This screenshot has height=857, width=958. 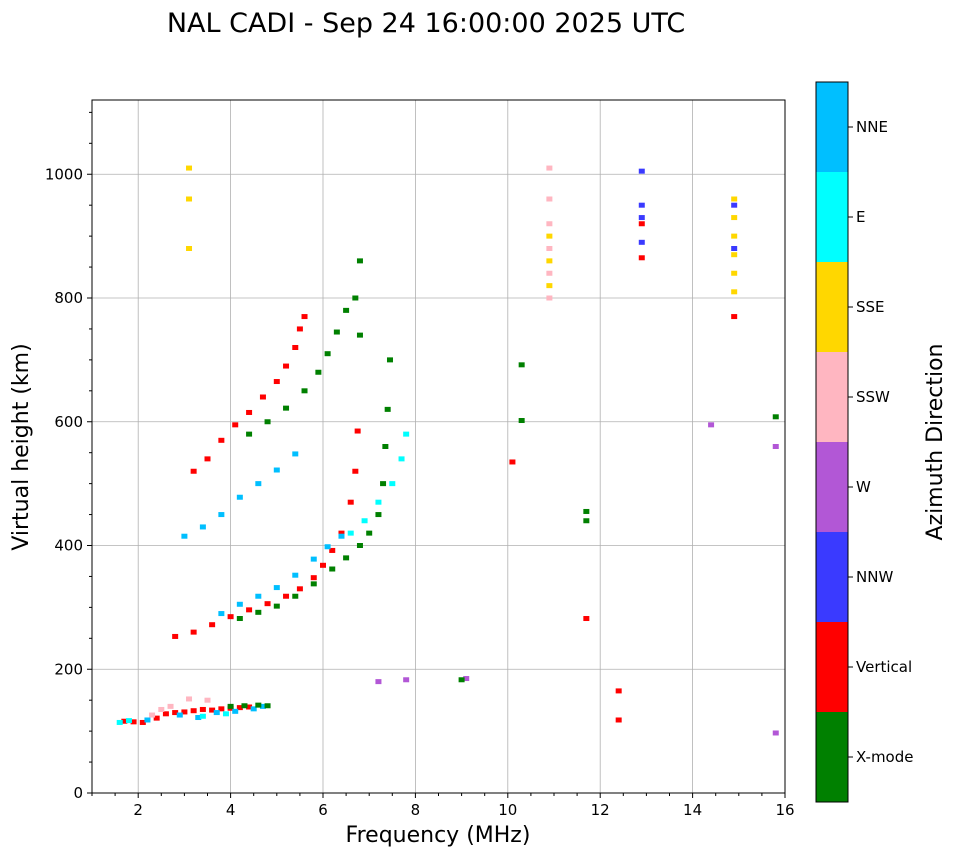 What do you see at coordinates (443, 806) in the screenshot?
I see `x-axis: 2 4 6 8 10 12 14 16` at bounding box center [443, 806].